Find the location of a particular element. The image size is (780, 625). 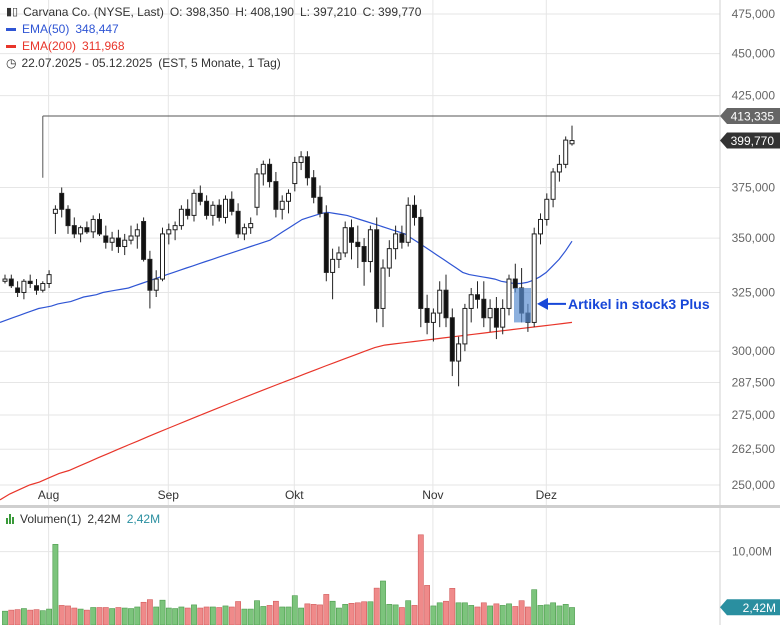

annotation-marker is located at coordinates (522, 305).